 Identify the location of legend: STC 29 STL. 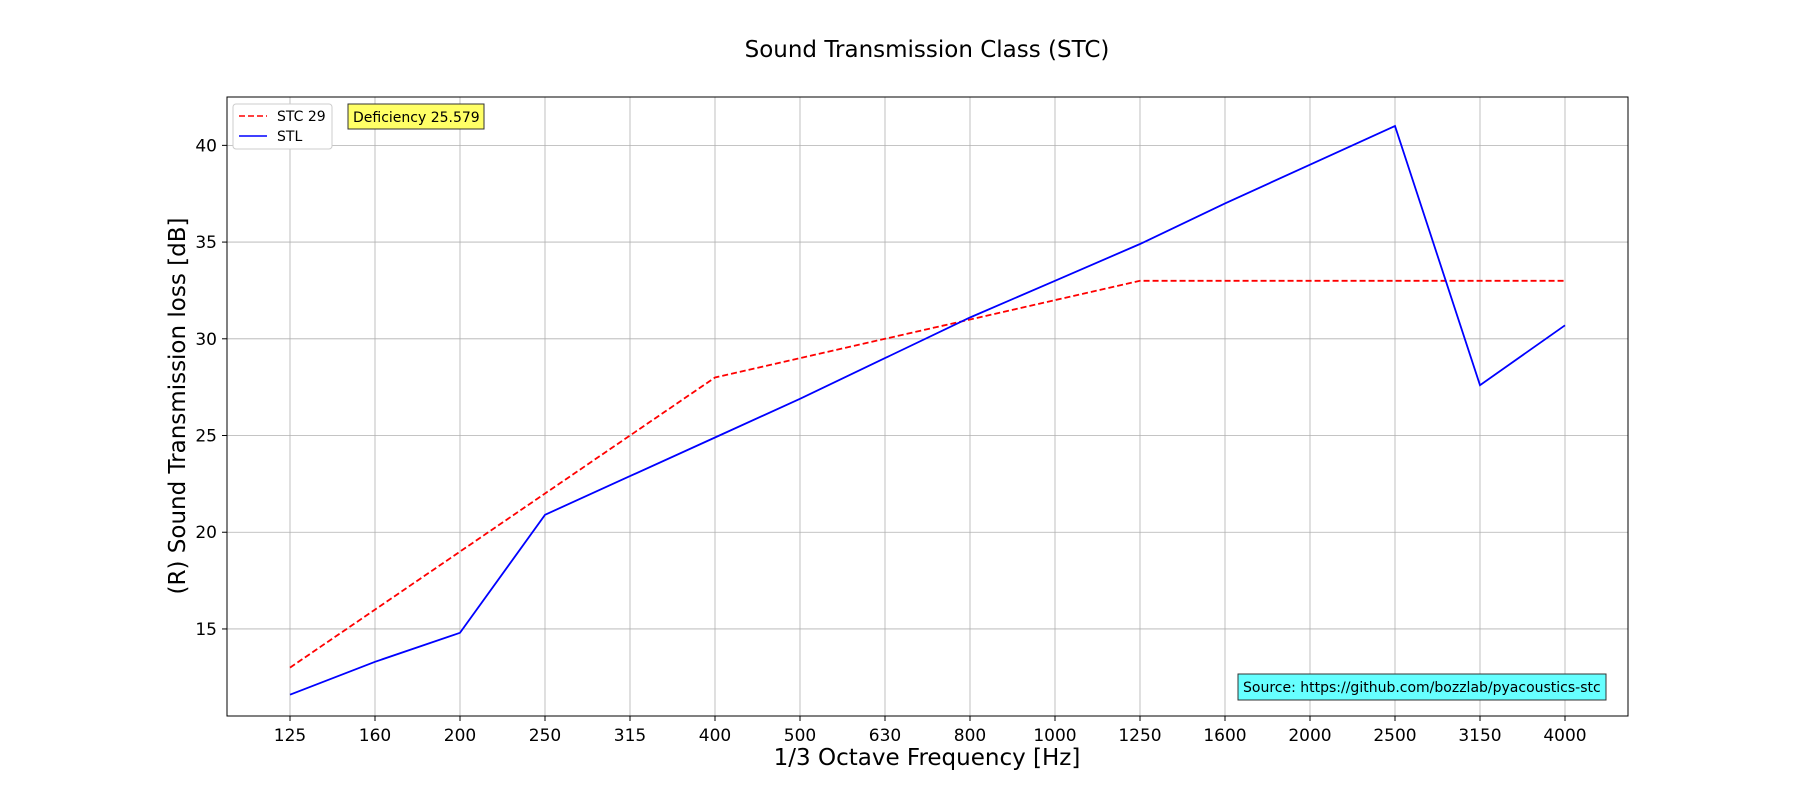
(282, 126).